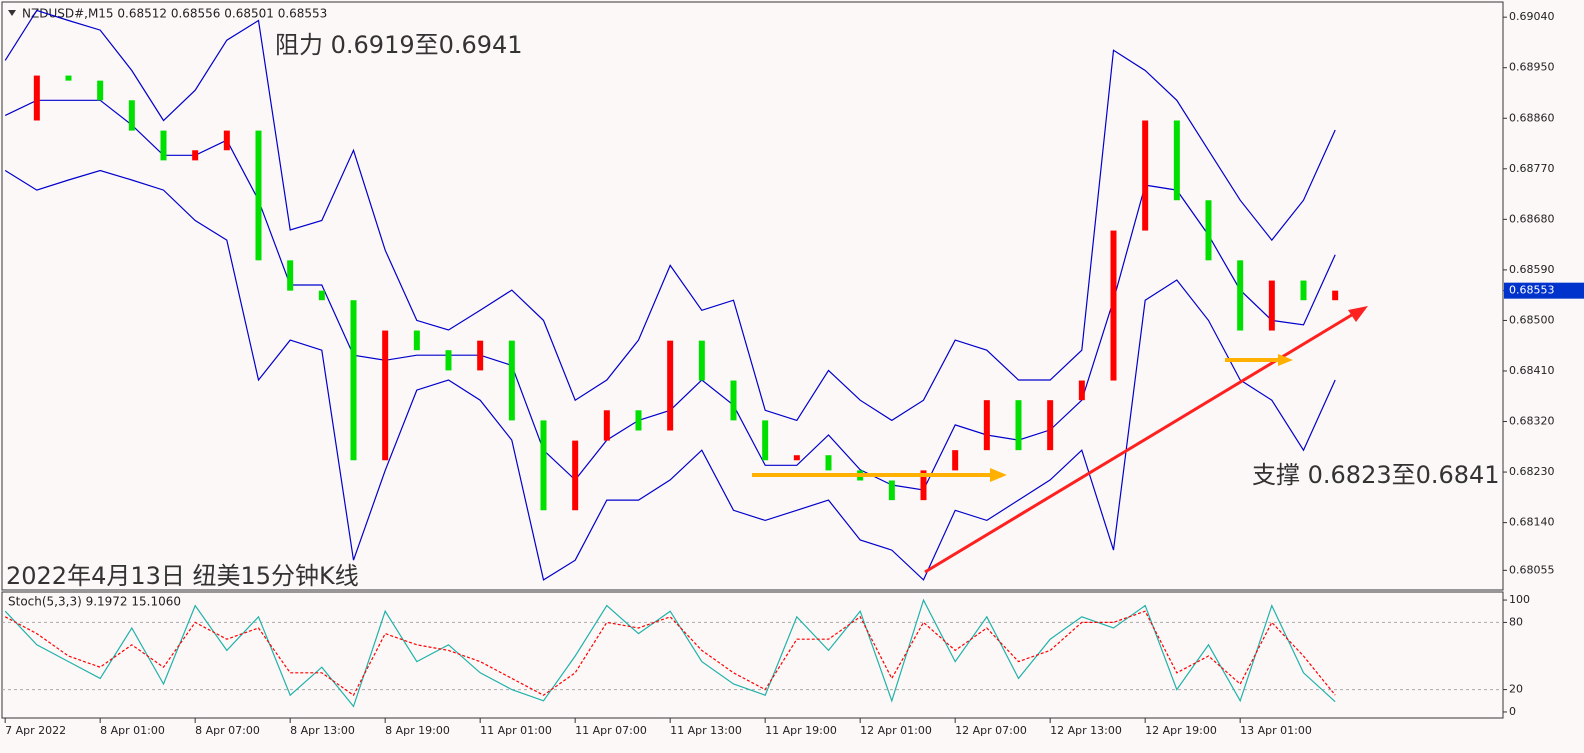 The height and width of the screenshot is (753, 1584). Describe the element at coordinates (94, 602) in the screenshot. I see `stoch-header: Stoch(5,3,3) 9.1972 15.1060` at that location.